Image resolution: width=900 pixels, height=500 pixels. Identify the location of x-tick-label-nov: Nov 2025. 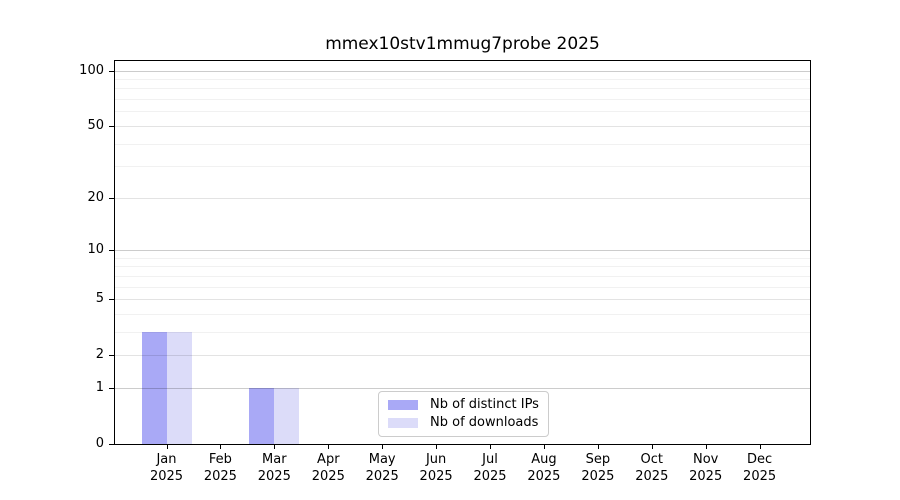
(706, 468).